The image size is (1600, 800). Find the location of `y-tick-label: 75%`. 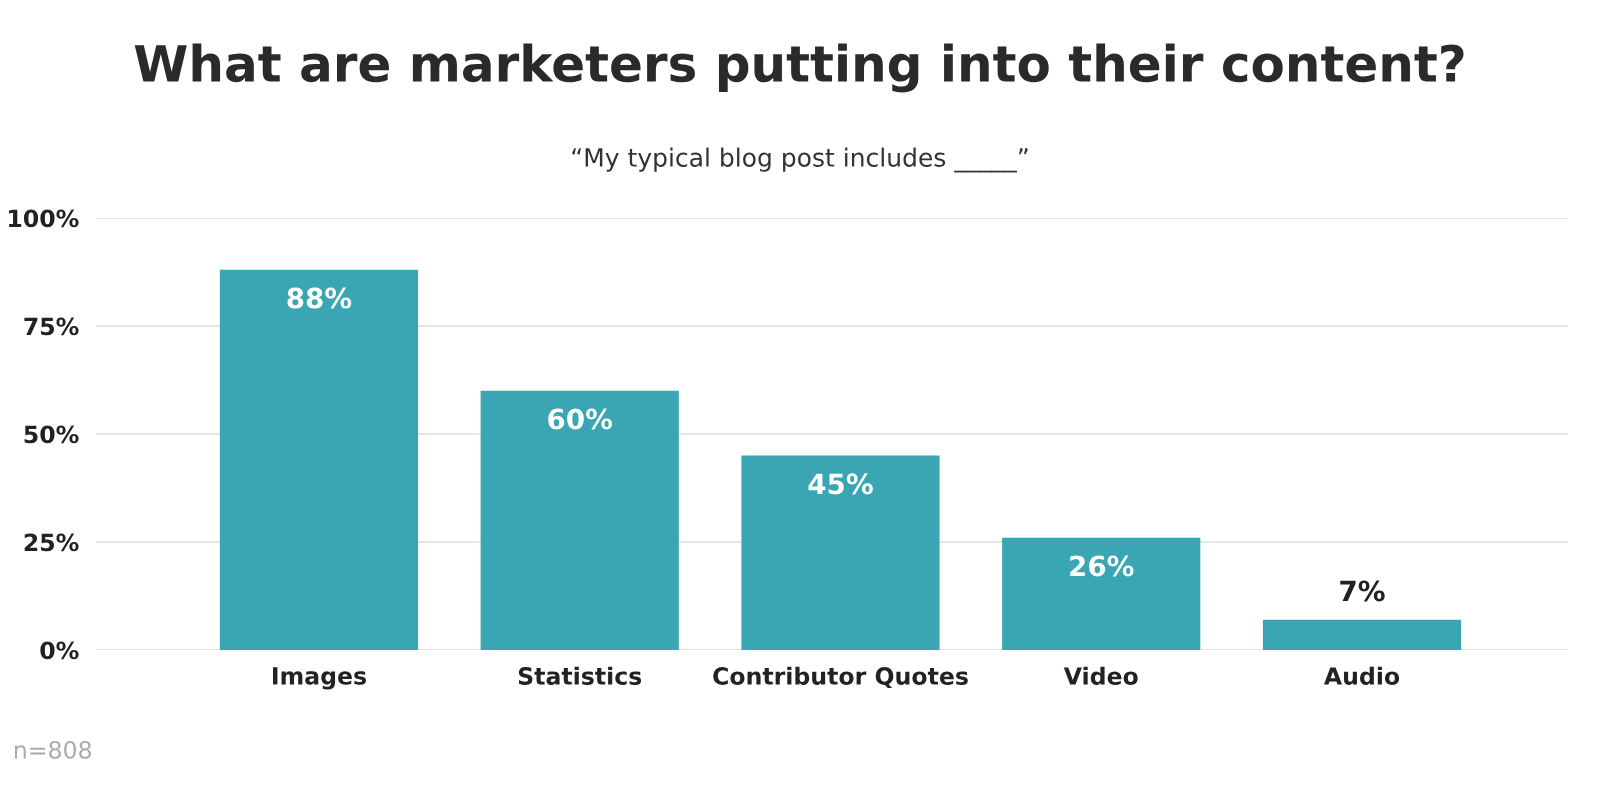

y-tick-label: 75% is located at coordinates (51, 326).